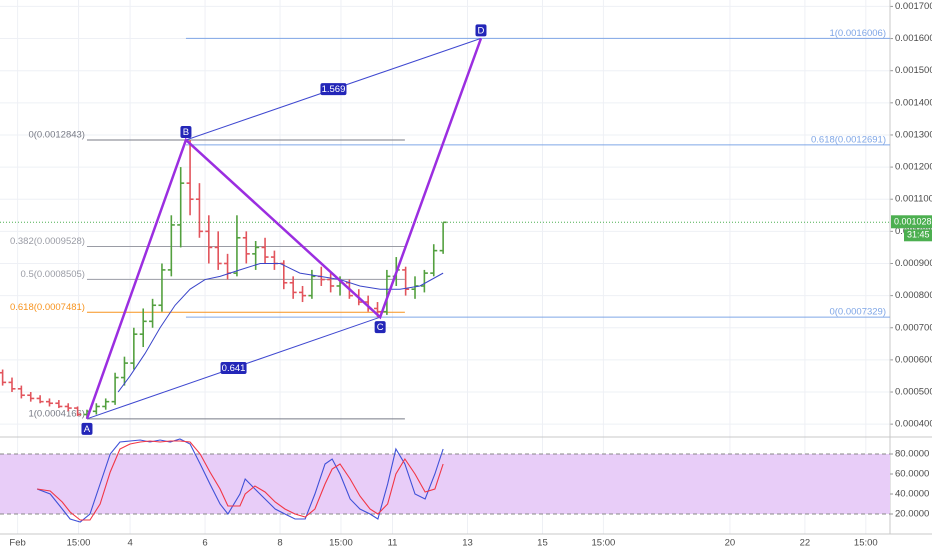 Image resolution: width=932 pixels, height=550 pixels. Describe the element at coordinates (848, 139) in the screenshot. I see `fib-label: 0.618(0.0012691)` at that location.